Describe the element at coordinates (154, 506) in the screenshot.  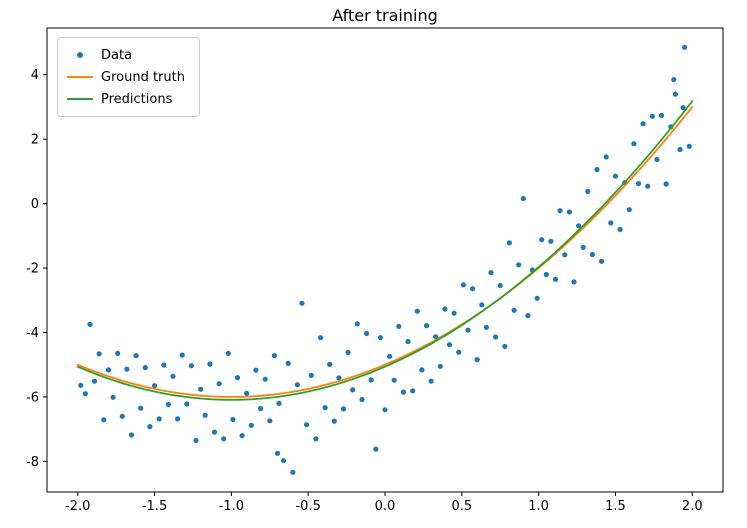
I see `svg-text: -1.5` at that location.